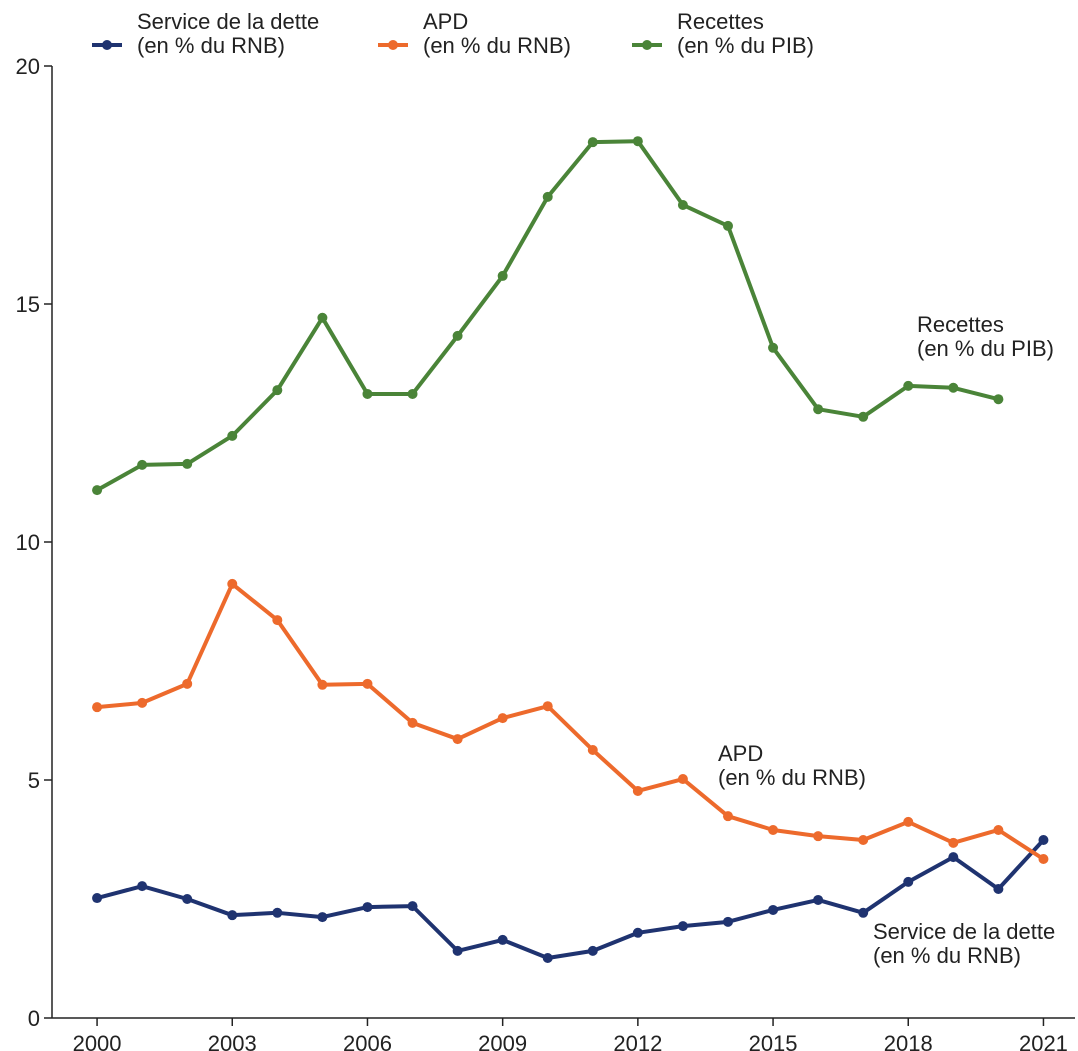 The width and height of the screenshot is (1078, 1051). What do you see at coordinates (964, 943) in the screenshot?
I see `annotation: Service de la dette (en % du RNB)` at bounding box center [964, 943].